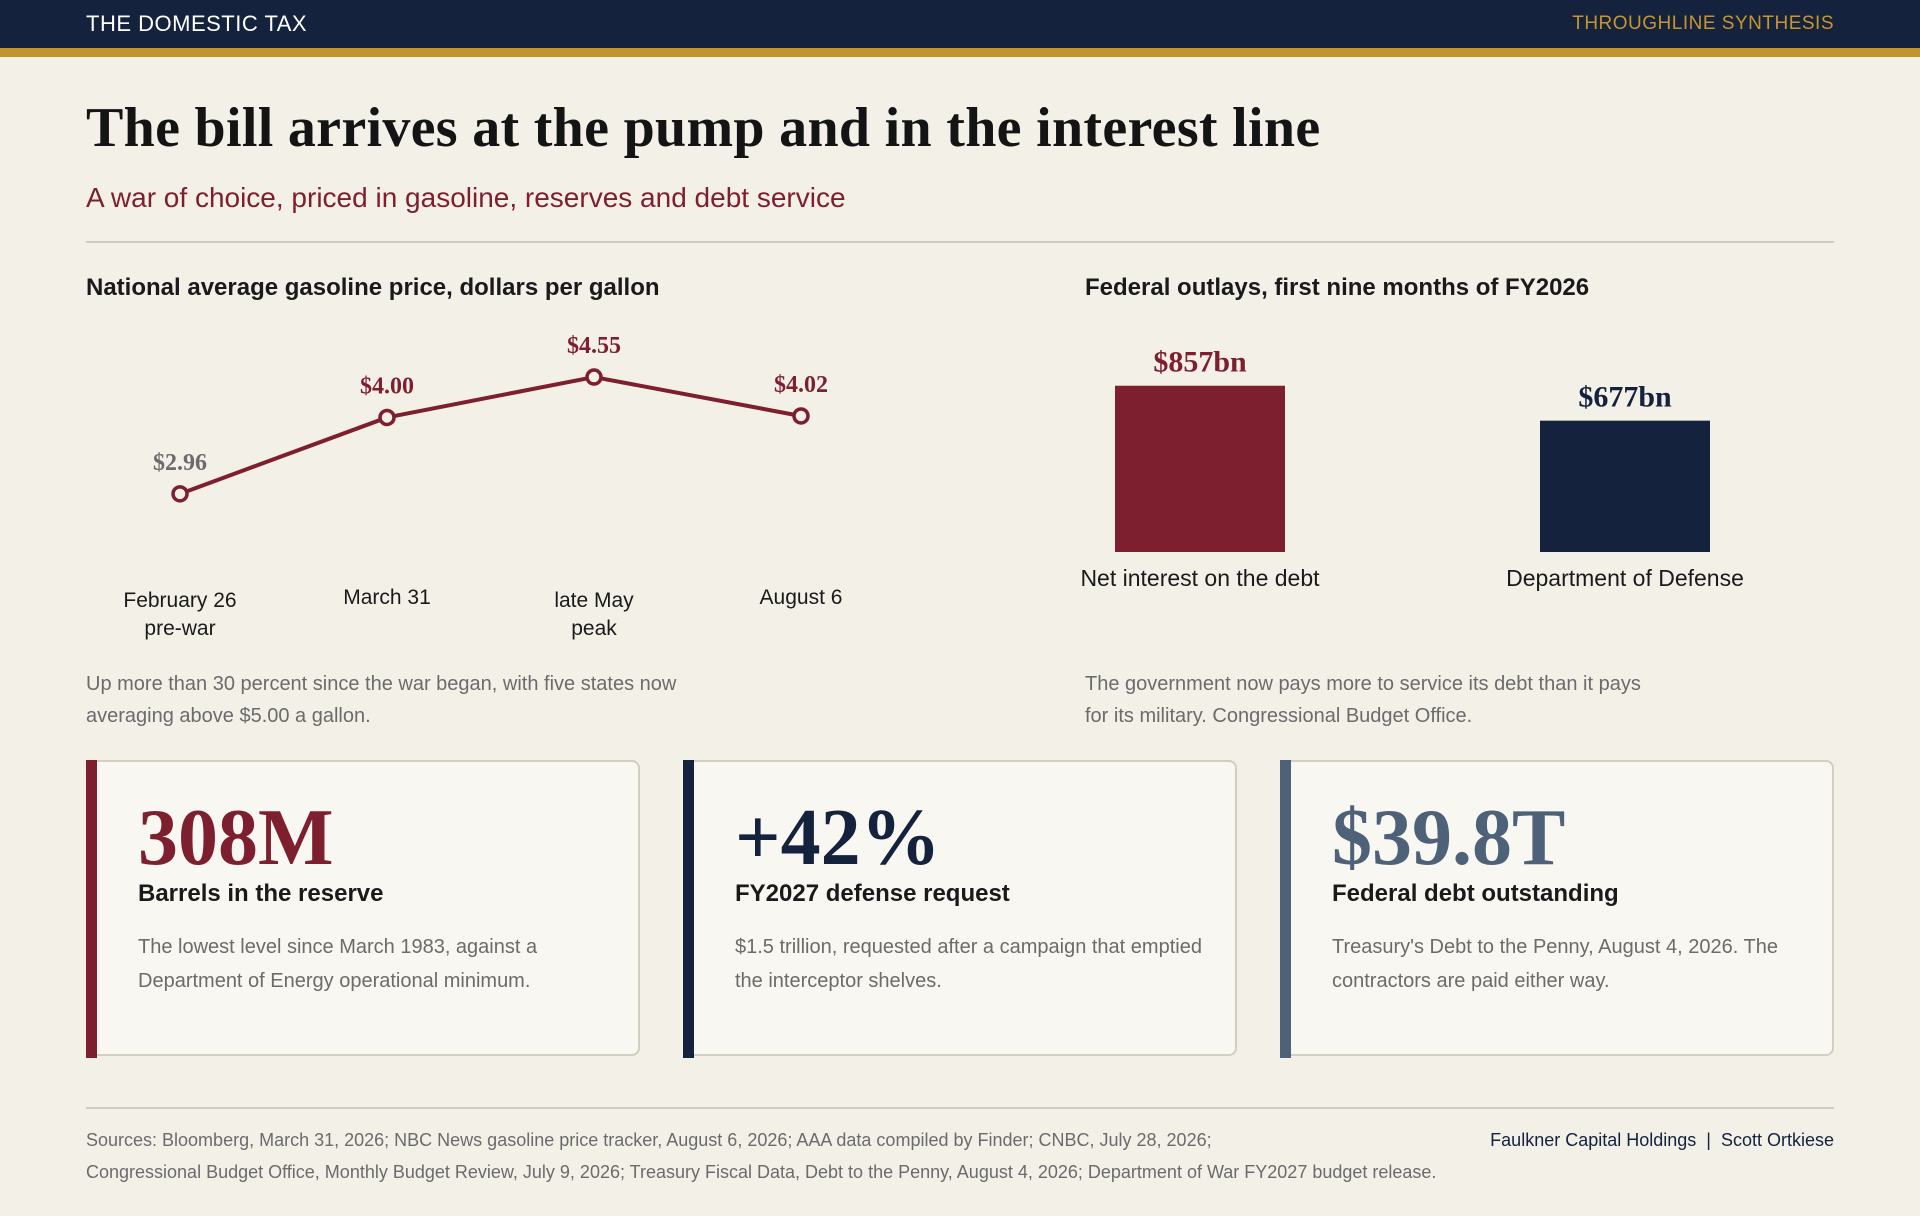 The height and width of the screenshot is (1216, 1920). Describe the element at coordinates (1475, 893) in the screenshot. I see `stat-label: Federal debt outstanding` at that location.